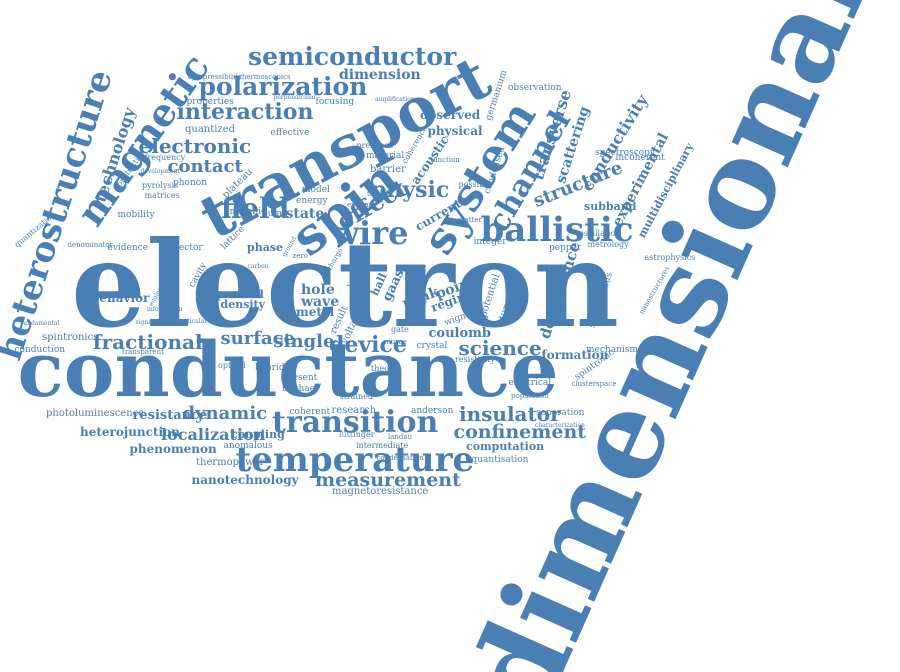 The width and height of the screenshot is (900, 672). I want to click on word-photoluminescence: photoluminescence, so click(95, 413).